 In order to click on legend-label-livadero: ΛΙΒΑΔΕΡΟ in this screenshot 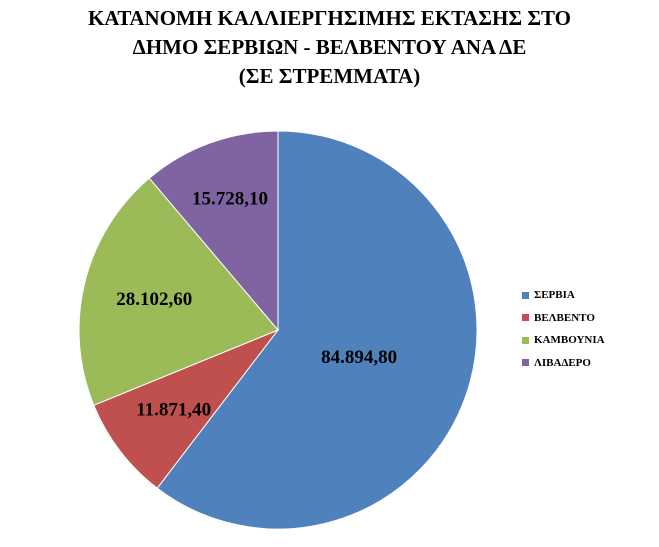, I will do `click(562, 362)`.